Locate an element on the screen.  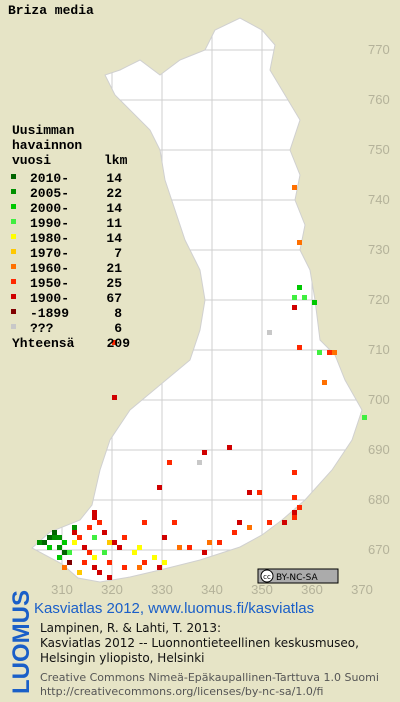
legend-count: 8 is located at coordinates (118, 313).